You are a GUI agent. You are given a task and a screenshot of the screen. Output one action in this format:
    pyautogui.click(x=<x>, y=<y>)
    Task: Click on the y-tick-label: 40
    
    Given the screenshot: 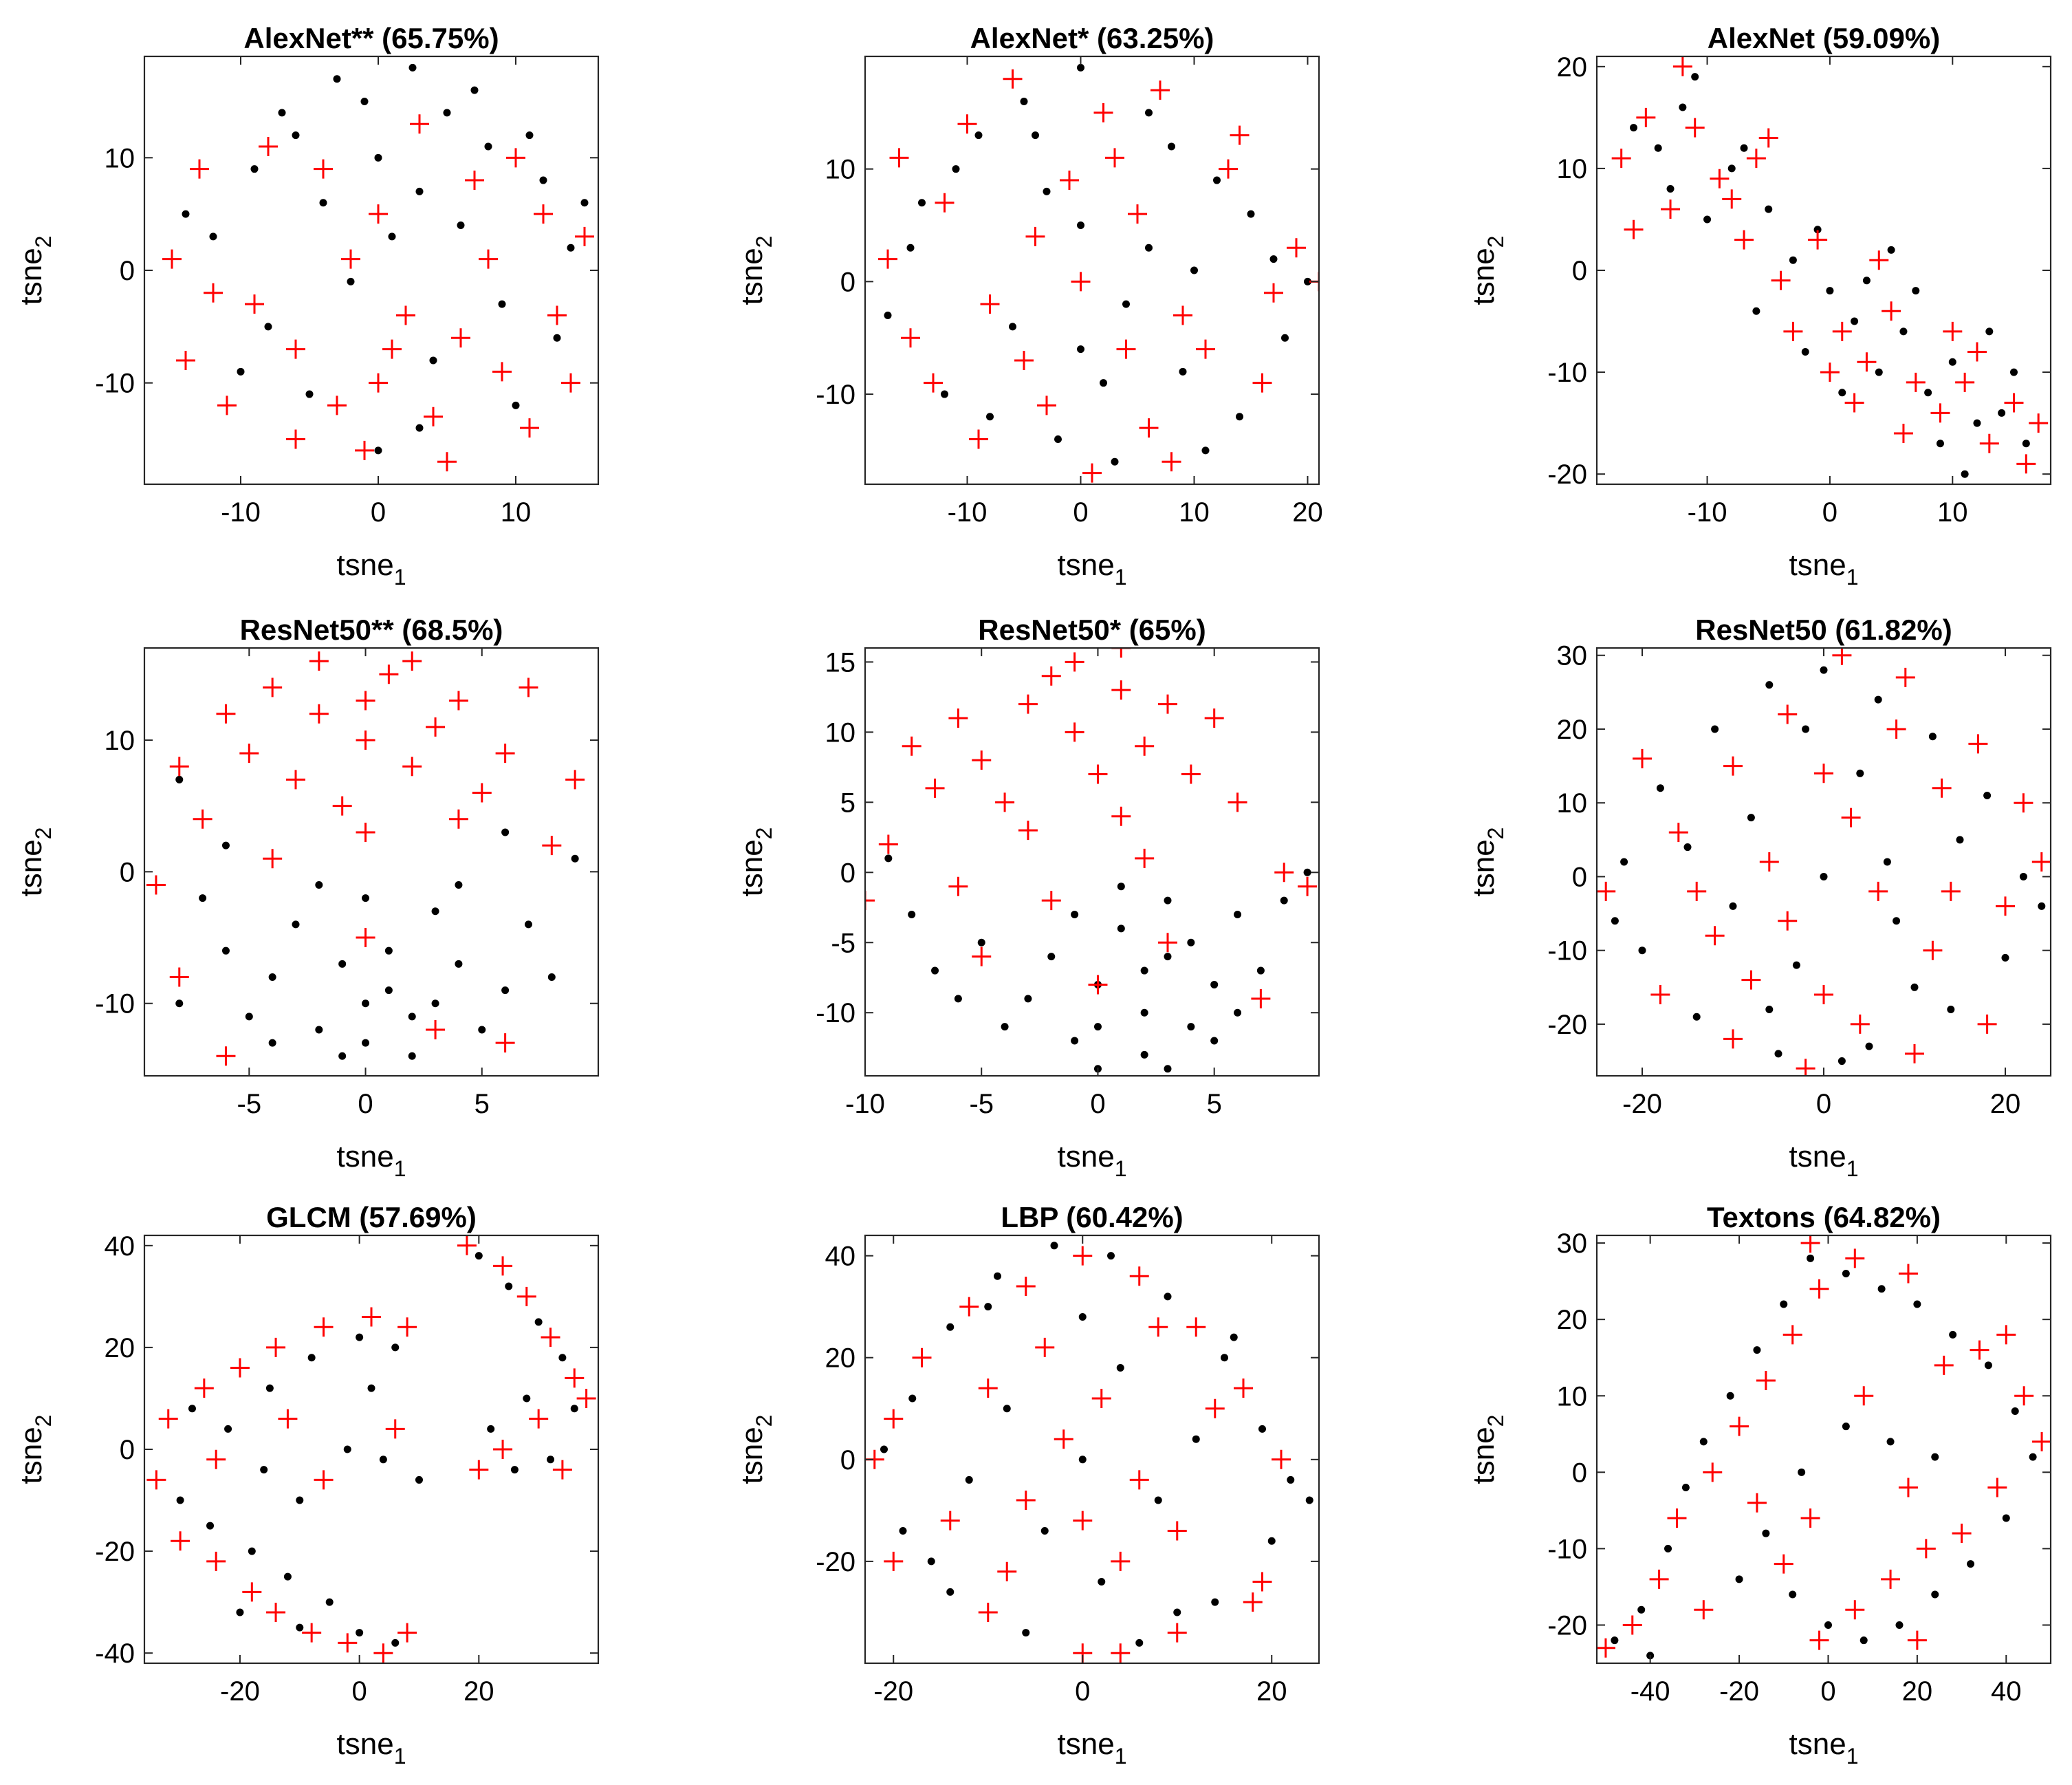 What is the action you would take?
    pyautogui.click(x=120, y=1246)
    